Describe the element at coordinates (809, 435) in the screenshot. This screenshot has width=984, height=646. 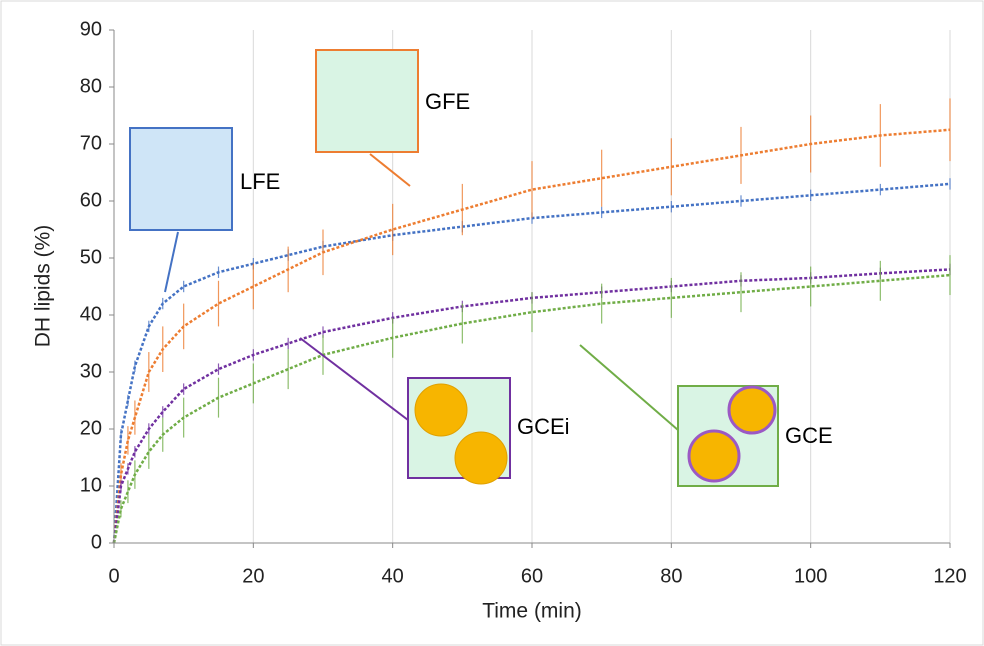
I see `annotation: GCE` at that location.